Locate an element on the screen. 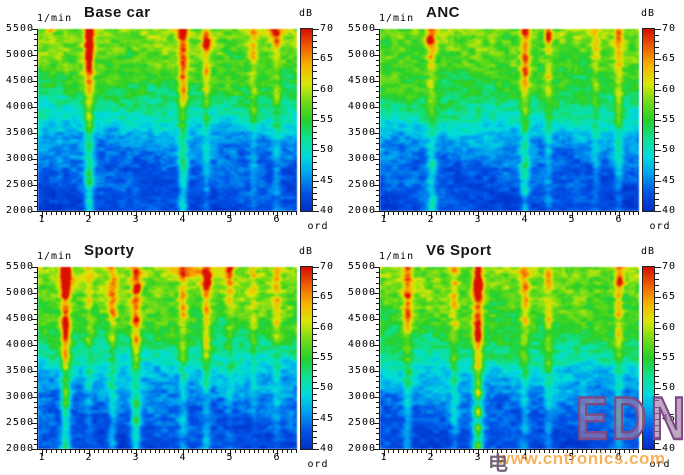 This screenshot has height=475, width=684. colorbar-tick-label: 70 is located at coordinates (669, 266).